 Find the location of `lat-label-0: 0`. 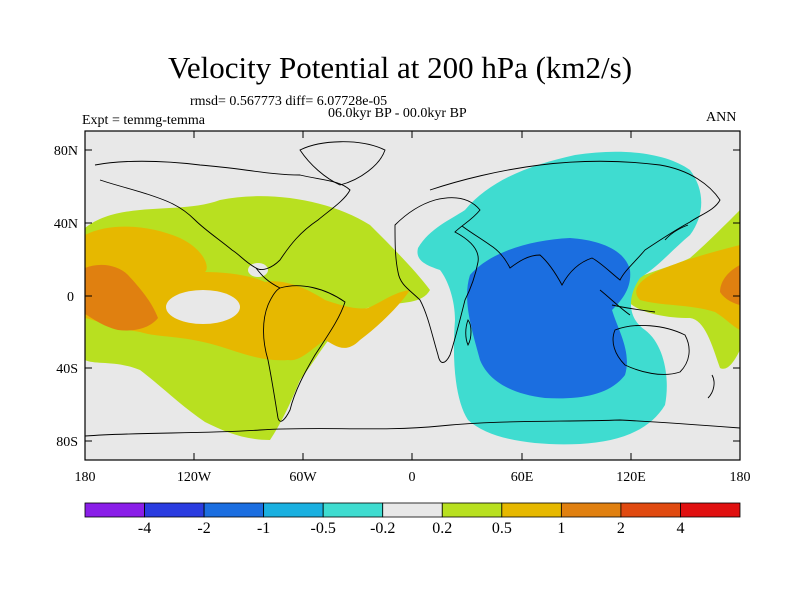

lat-label-0: 0 is located at coordinates (70, 297).